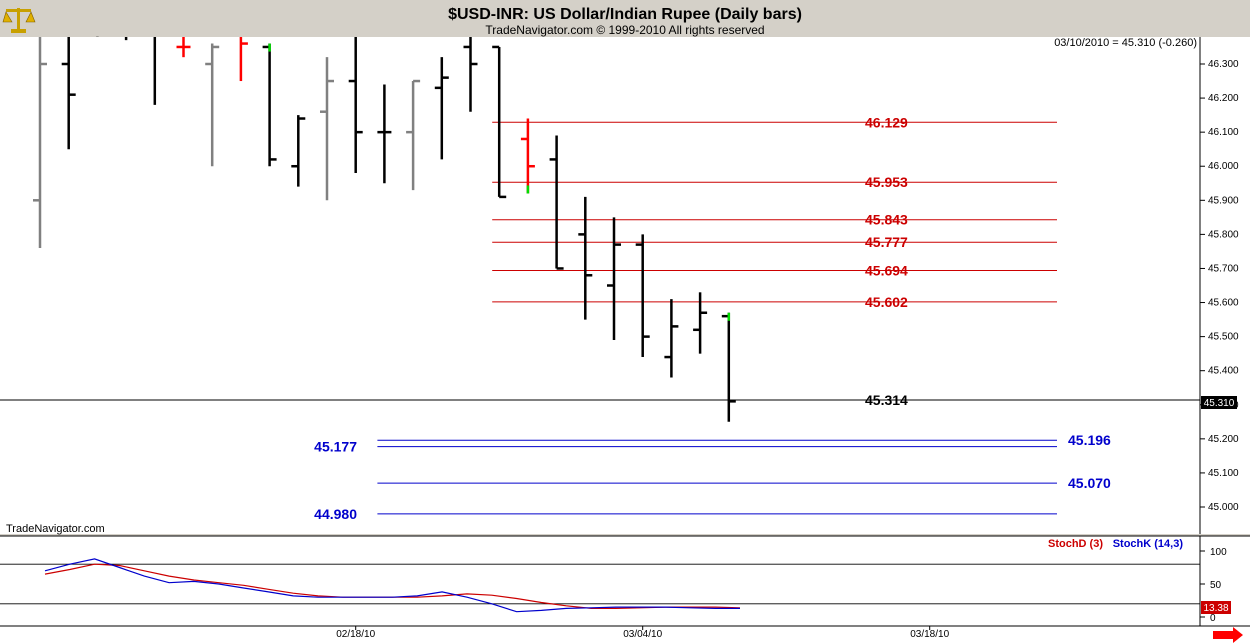  I want to click on price-tick-label: 45.700, so click(1223, 268).